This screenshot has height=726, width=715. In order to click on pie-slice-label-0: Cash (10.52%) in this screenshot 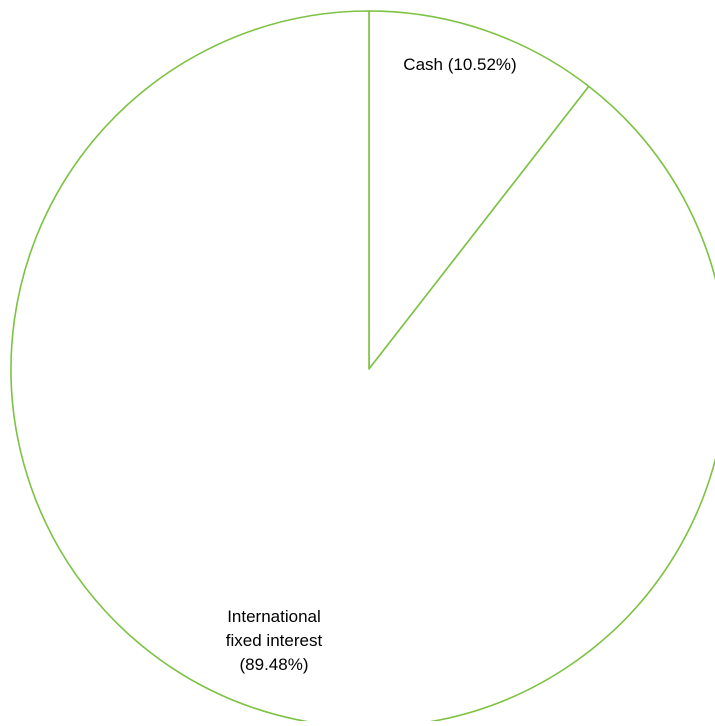, I will do `click(459, 64)`.